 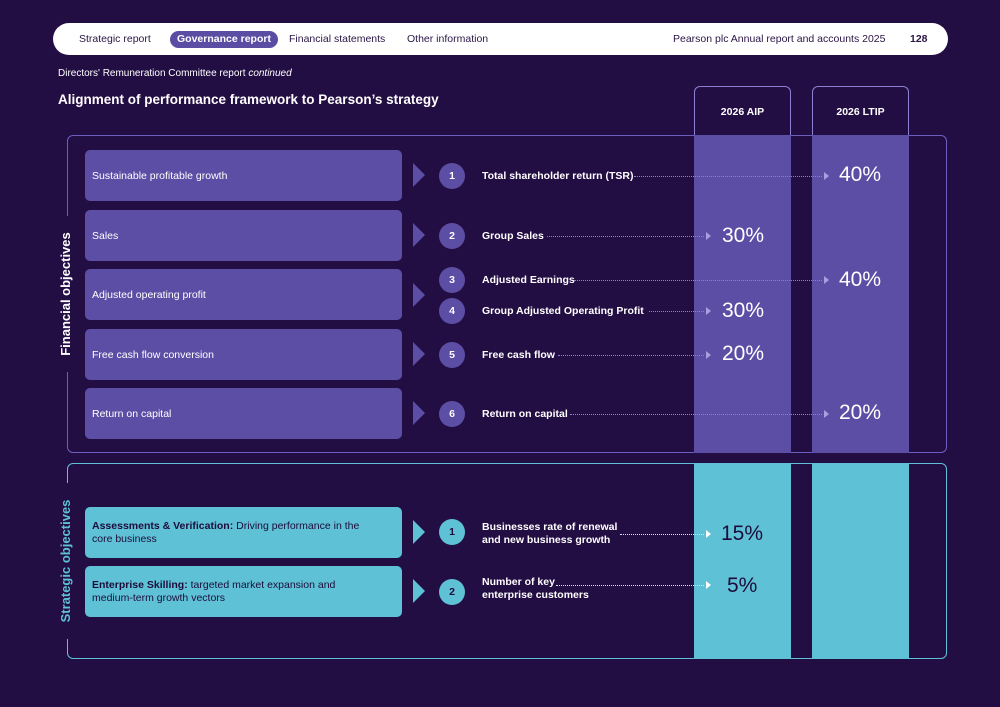 I want to click on objective-label: Sustainable profitable growth, so click(x=160, y=175).